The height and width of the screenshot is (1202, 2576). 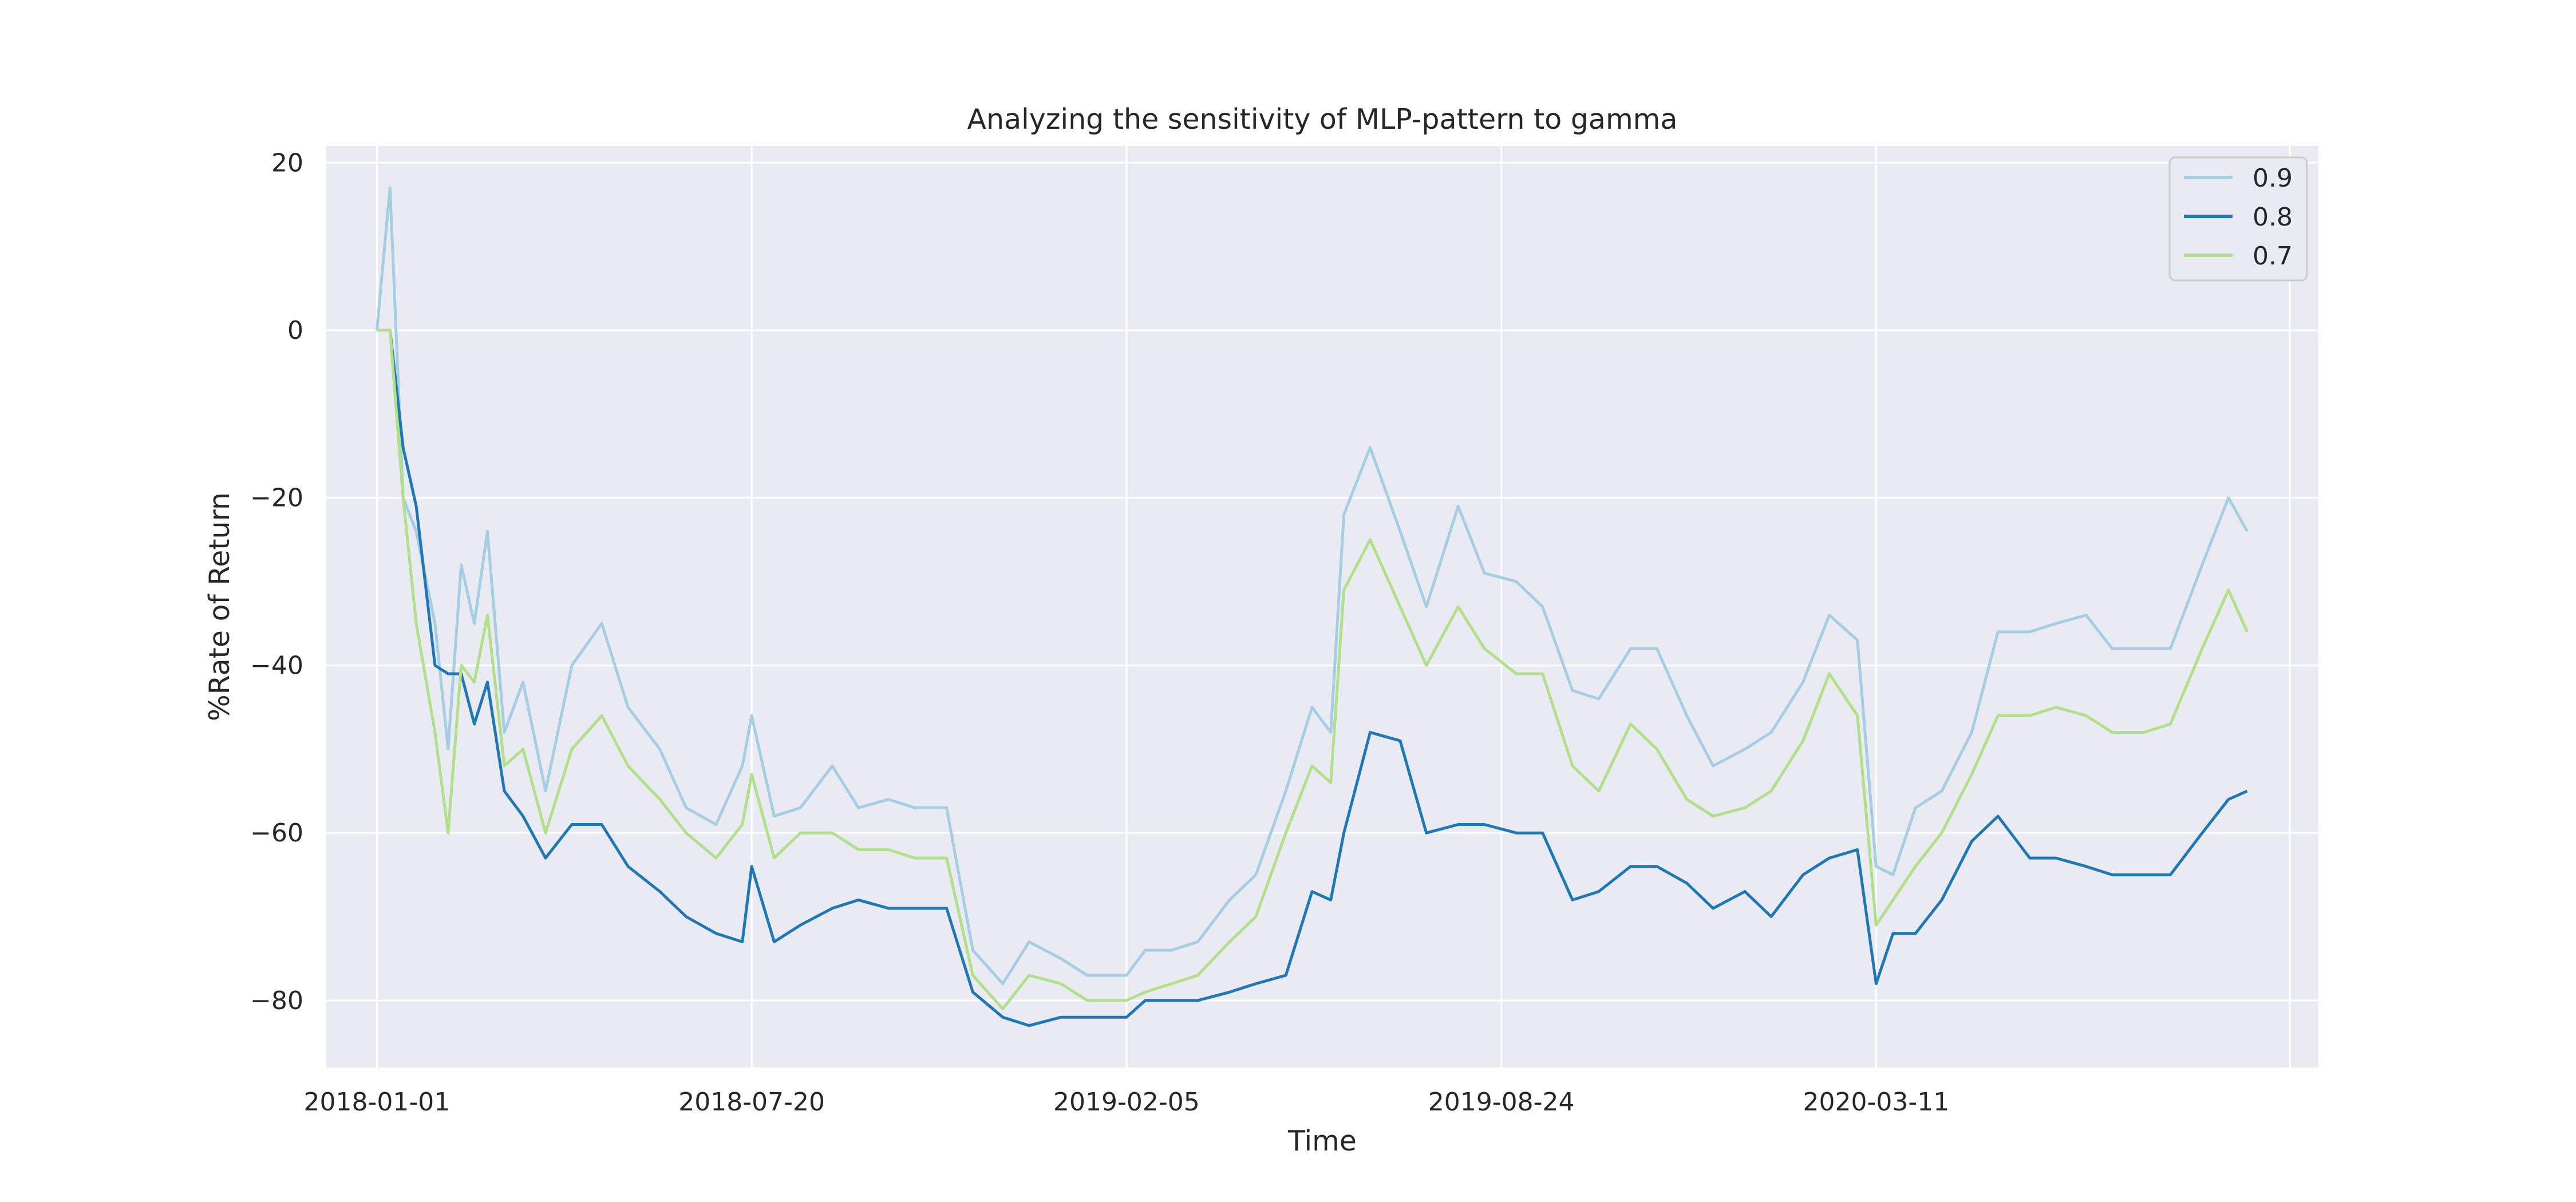 I want to click on legend-box, so click(x=2238, y=219).